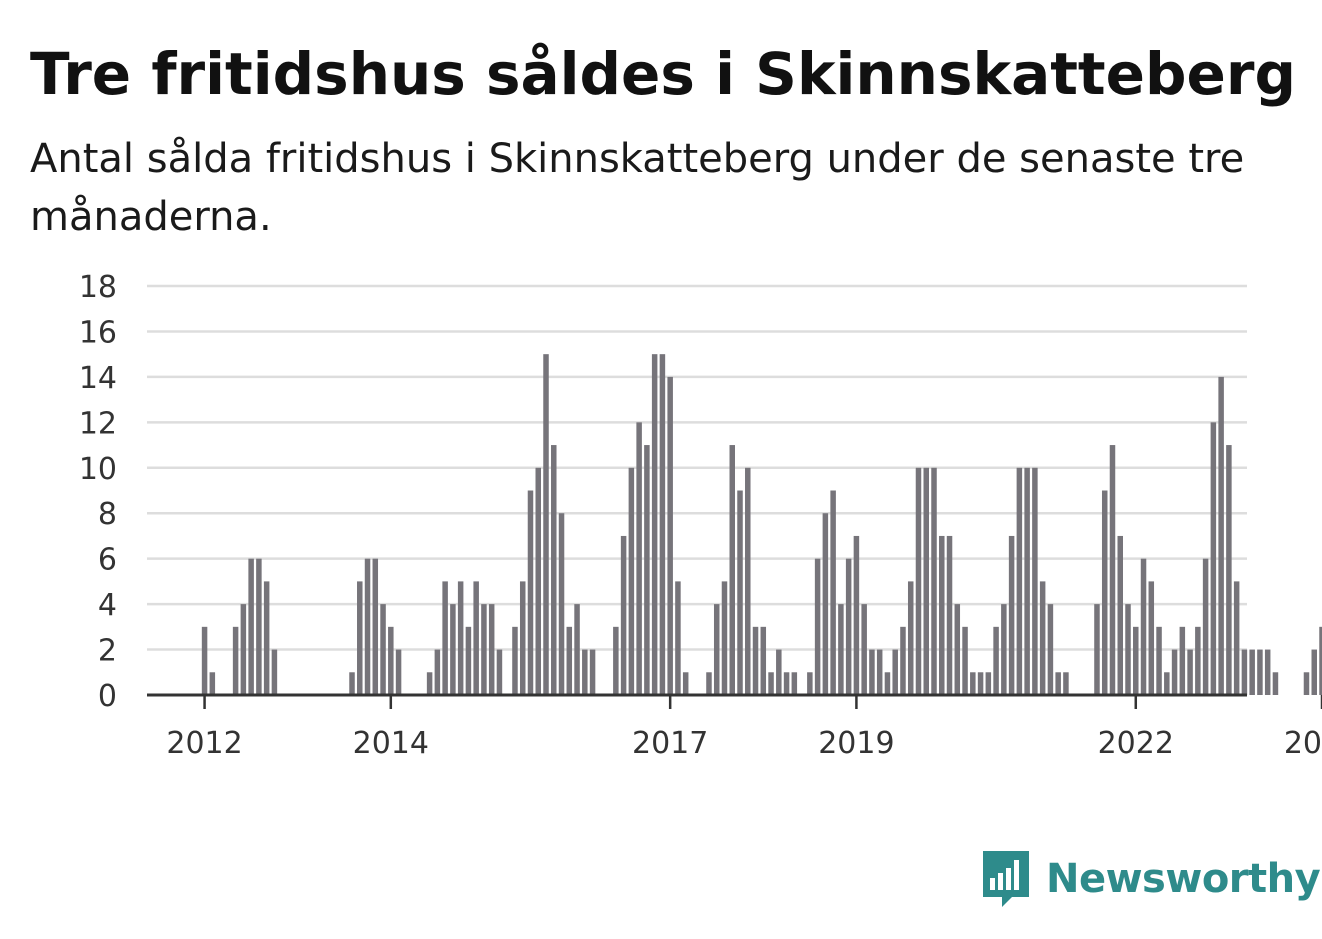 The width and height of the screenshot is (1322, 939). I want to click on newsworthy-logo: Newsworthy, so click(1150, 879).